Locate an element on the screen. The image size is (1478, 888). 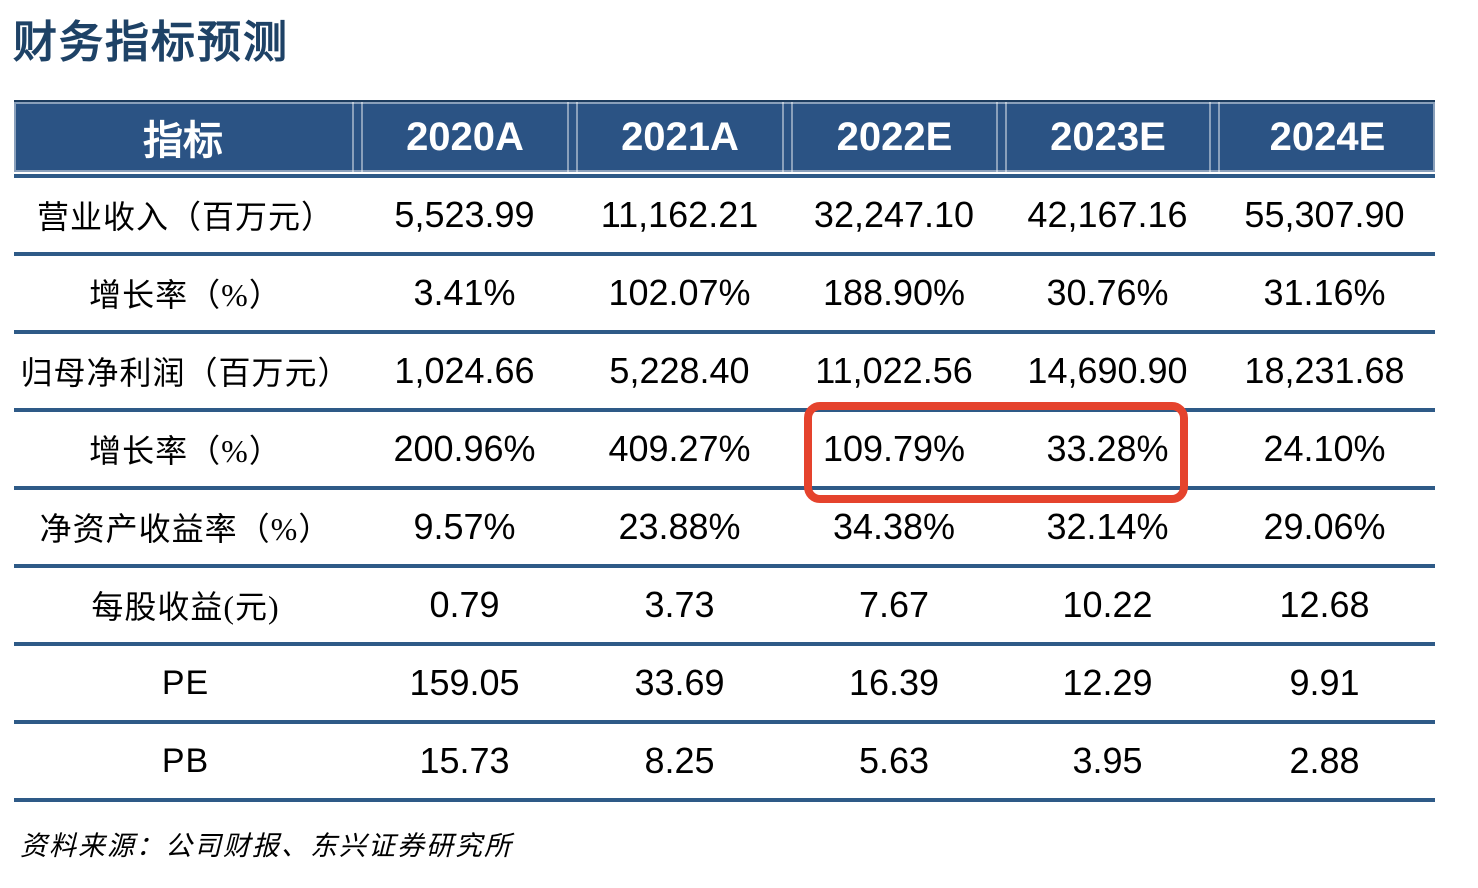
cell-value: 12.68 is located at coordinates (1324, 604).